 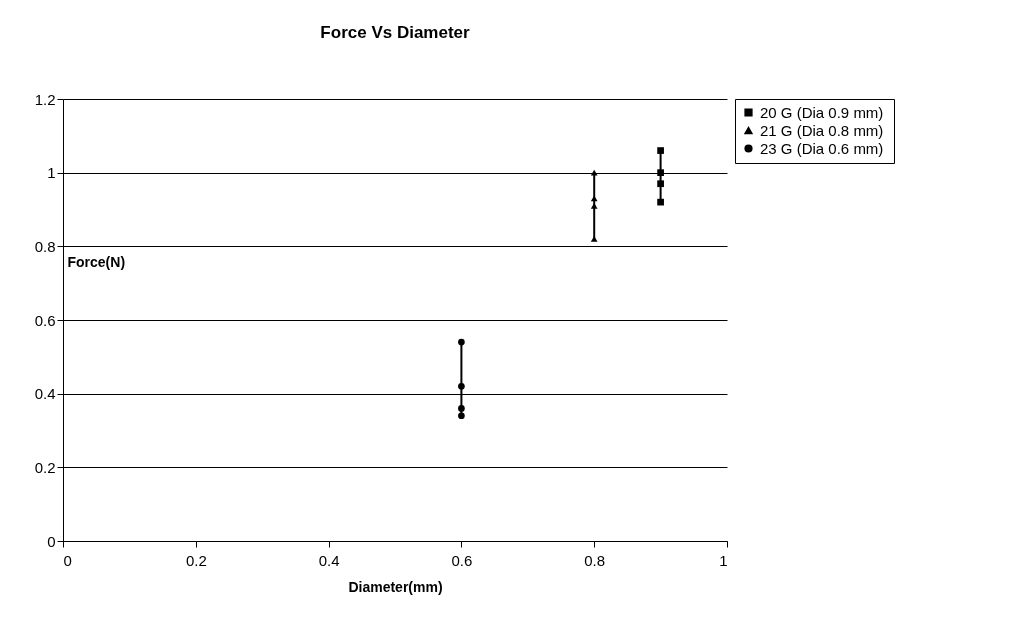 I want to click on legend-label: 20 G (Dia 0.9 mm), so click(x=822, y=112).